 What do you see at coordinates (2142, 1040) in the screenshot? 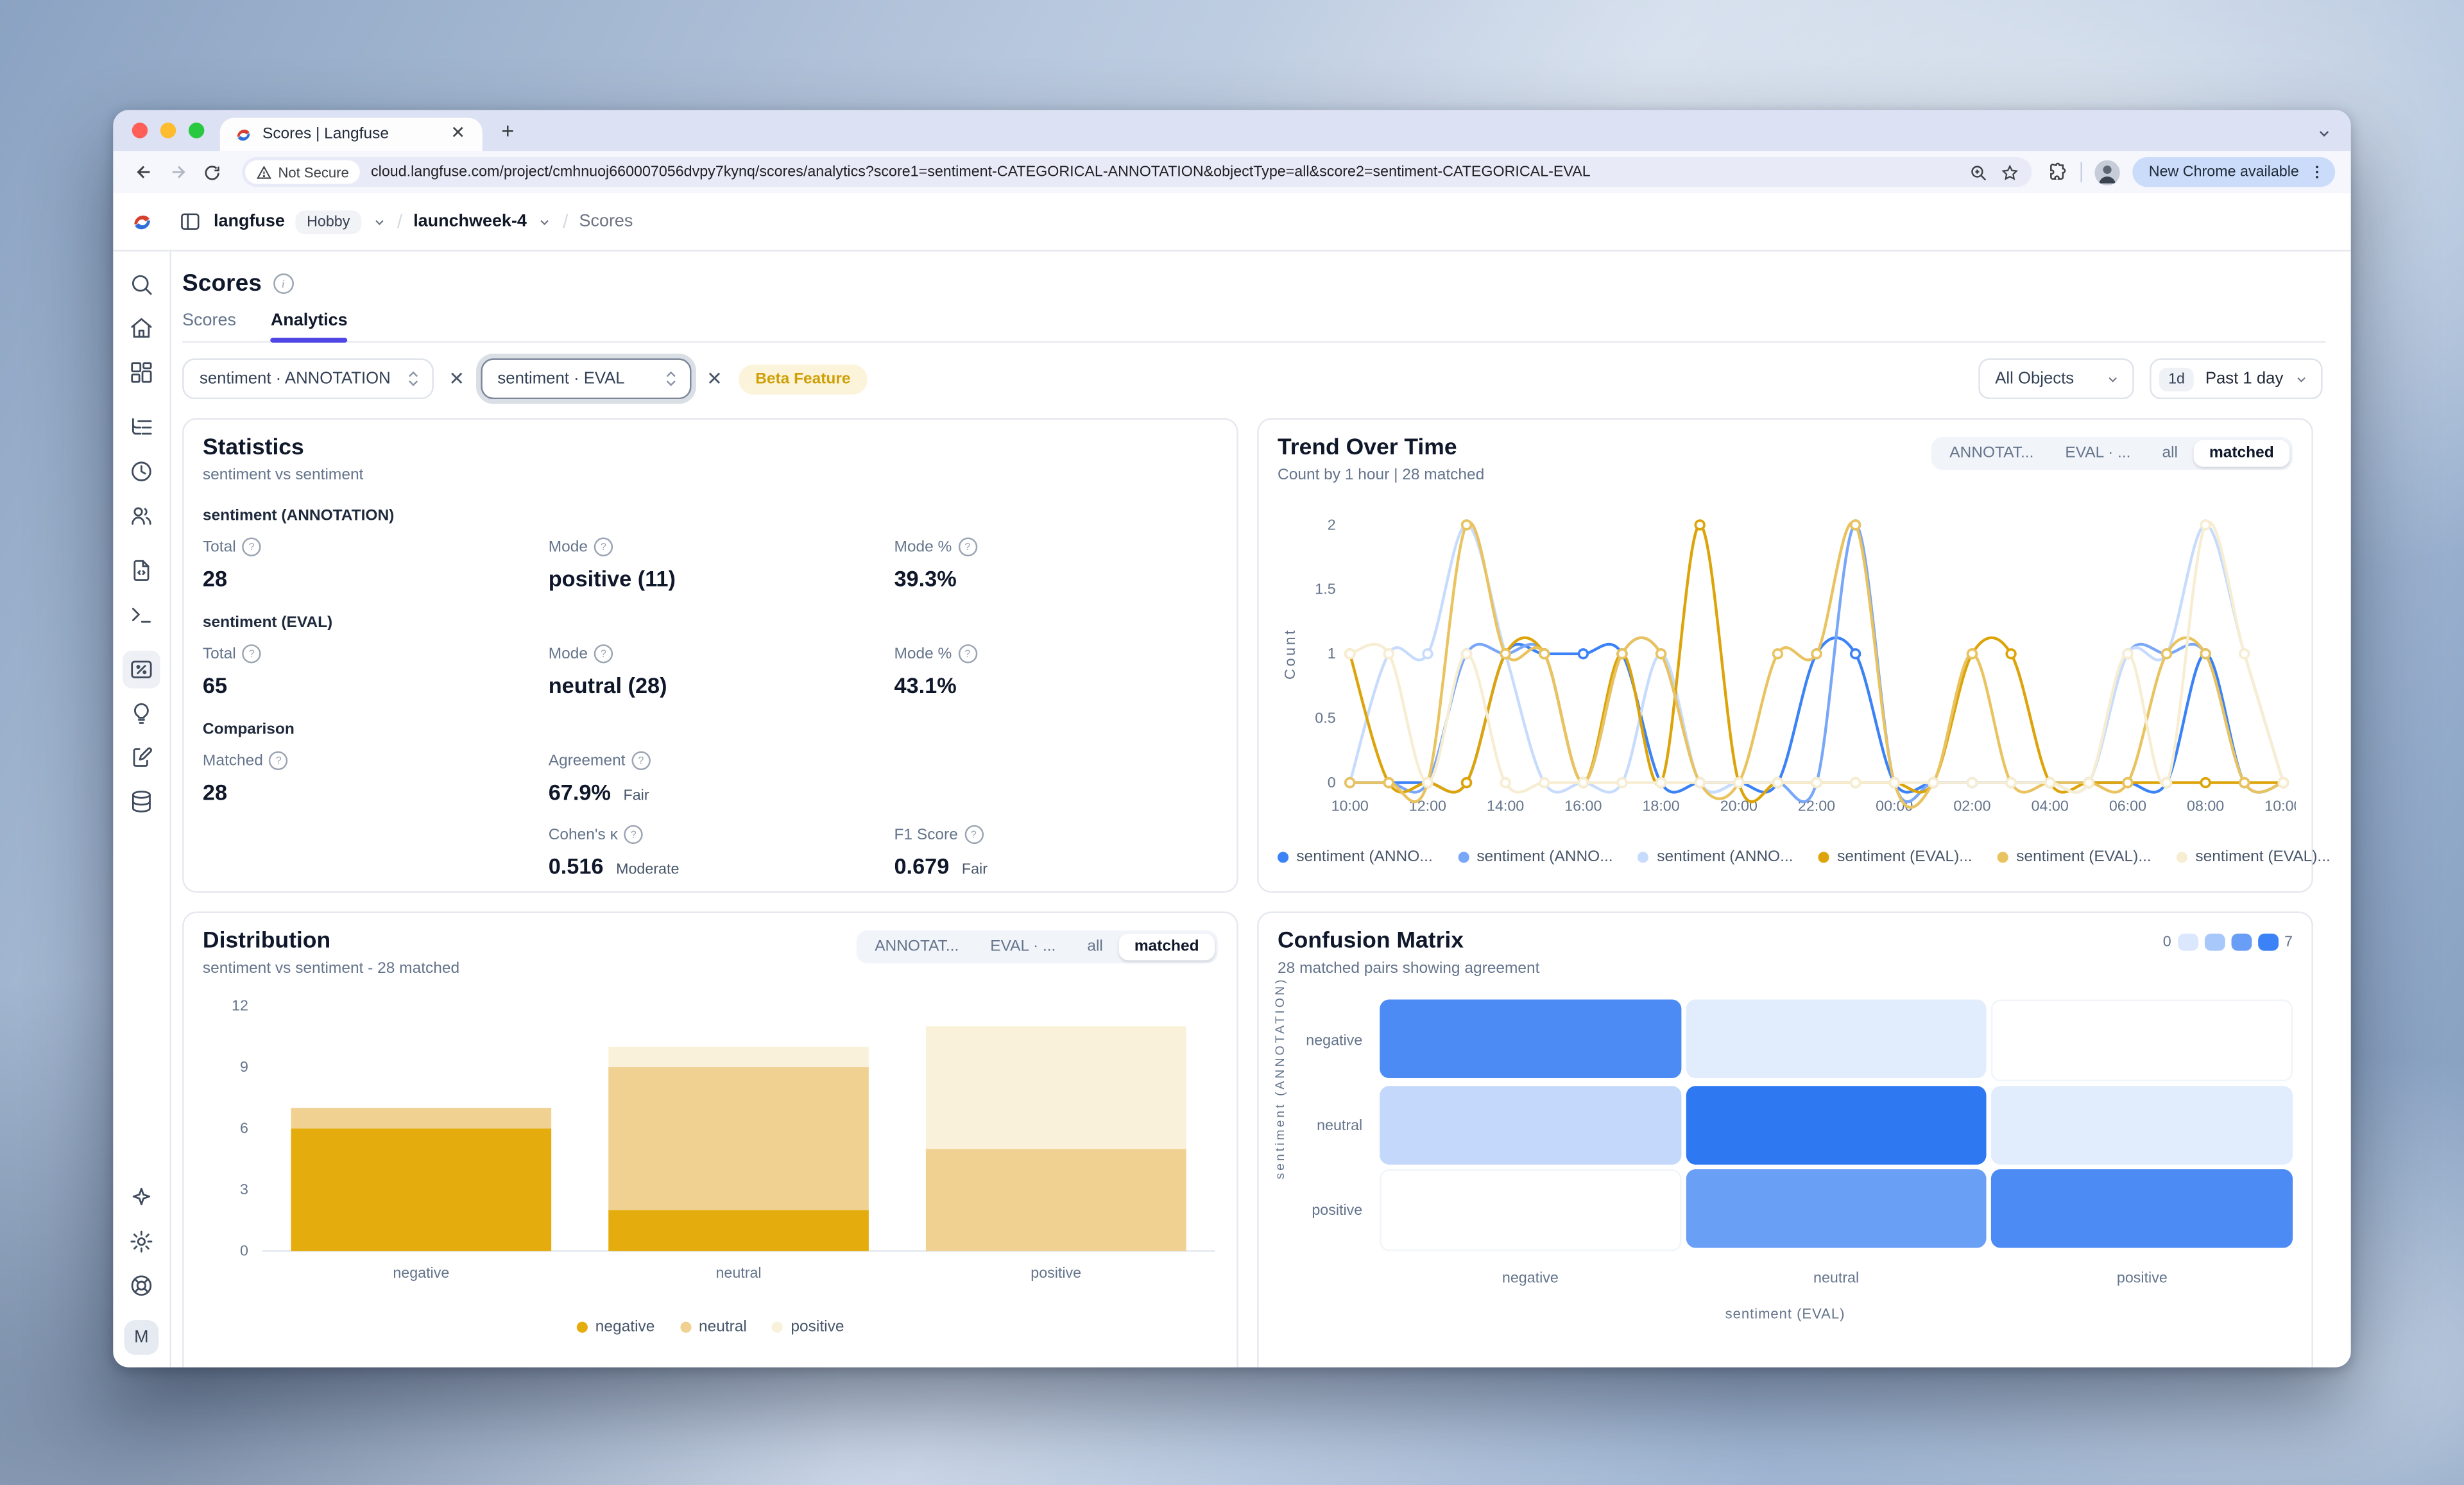
I see `confusion-cell-negative-positive` at bounding box center [2142, 1040].